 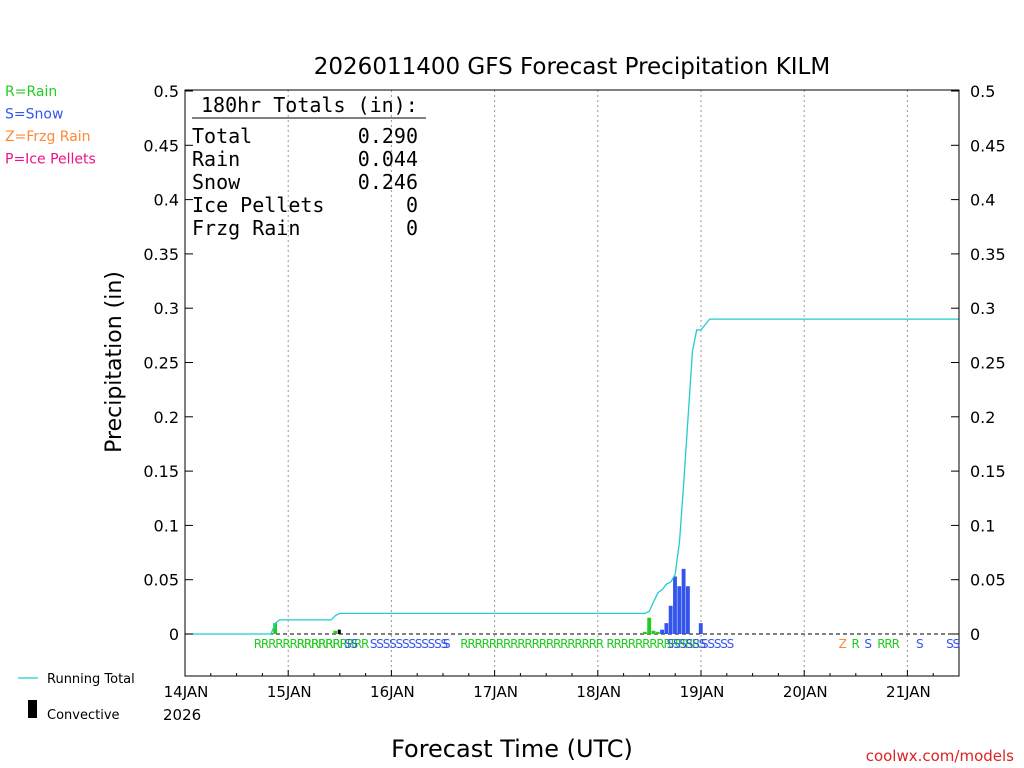 I want to click on bottom-legend-label: Running Total, so click(x=91, y=679).